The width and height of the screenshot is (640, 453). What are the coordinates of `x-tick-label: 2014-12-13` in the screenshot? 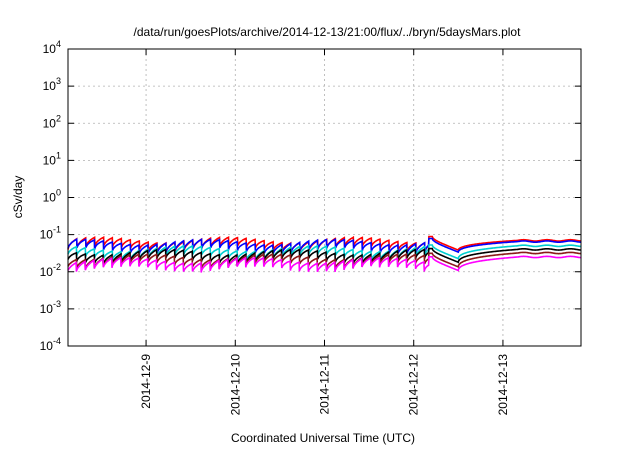 It's located at (503, 385).